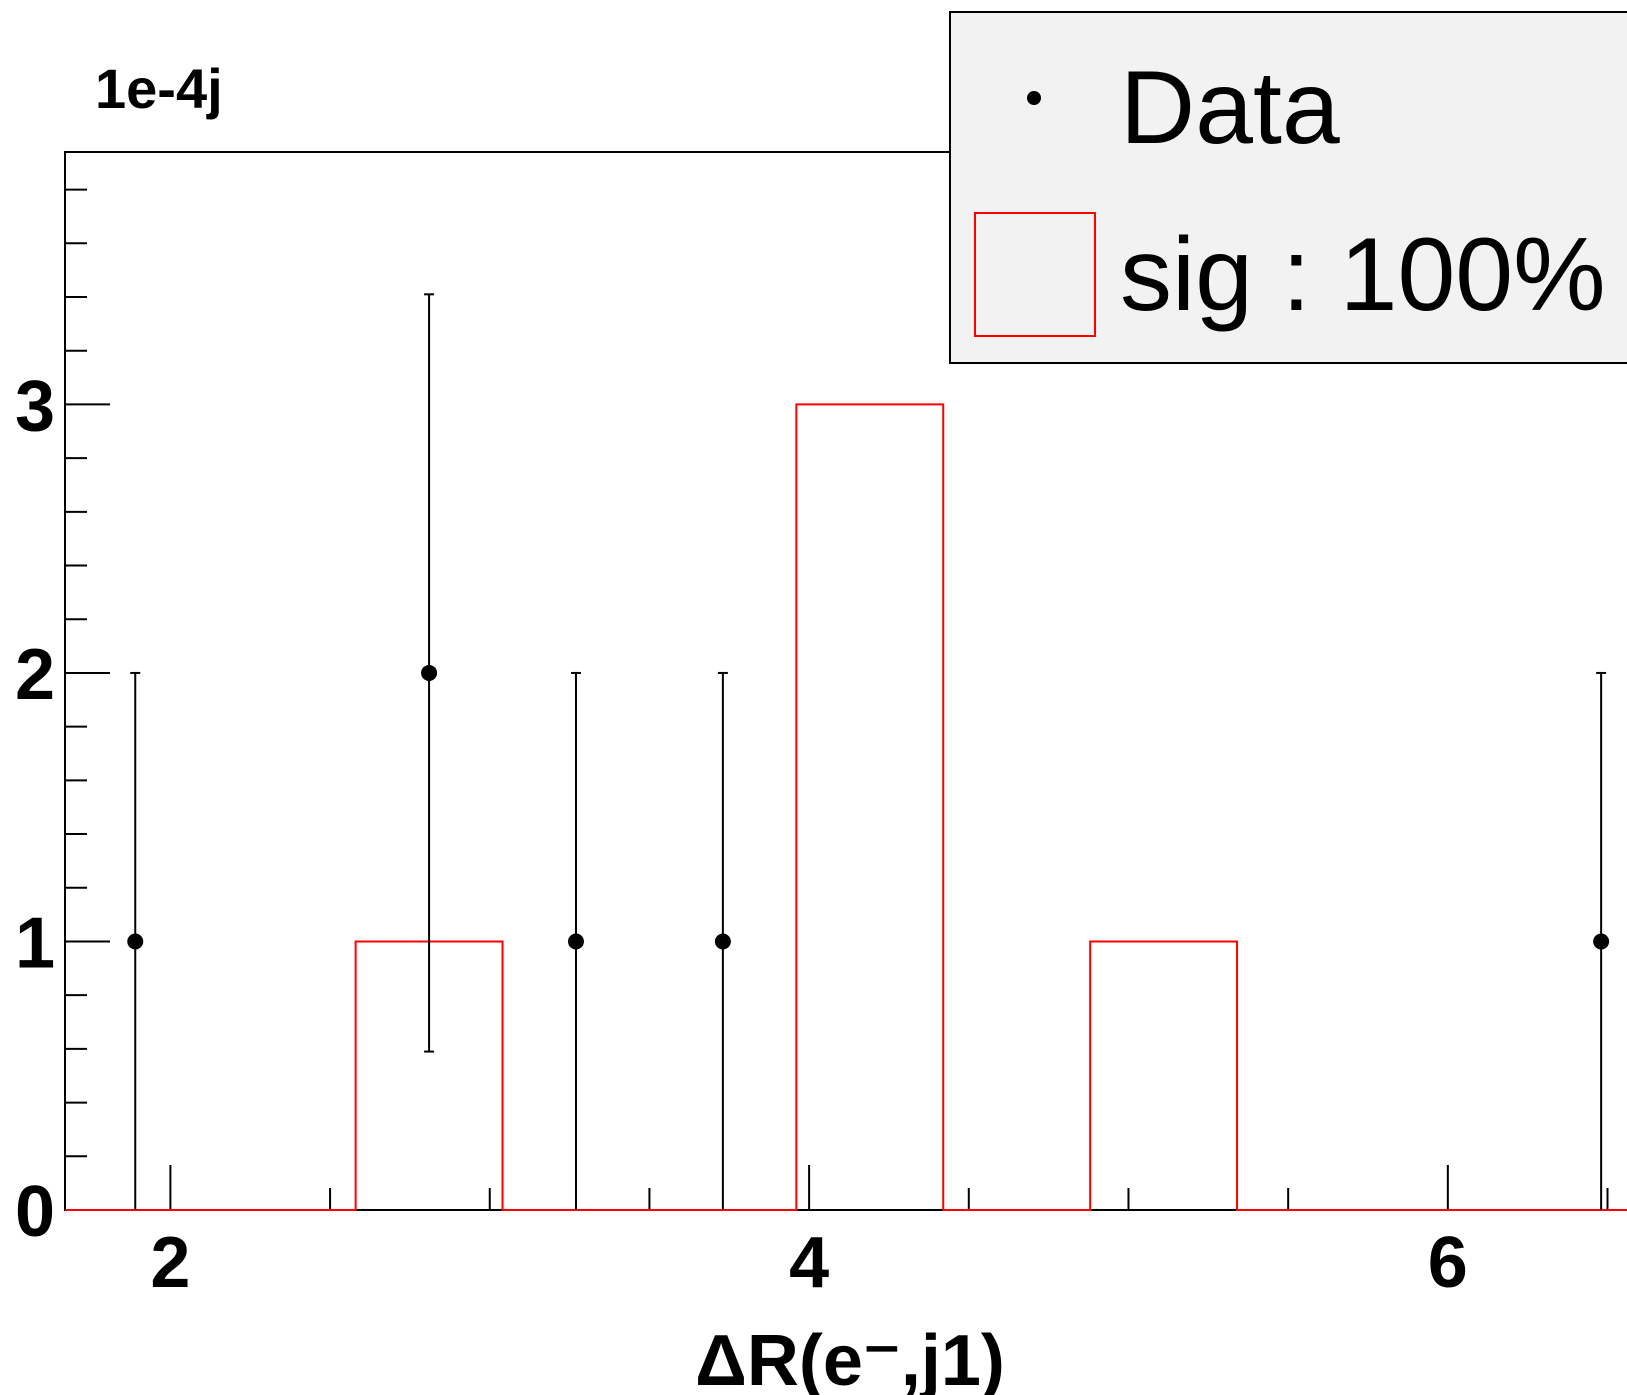 Image resolution: width=1627 pixels, height=1395 pixels. I want to click on legend-box, so click(1288, 187).